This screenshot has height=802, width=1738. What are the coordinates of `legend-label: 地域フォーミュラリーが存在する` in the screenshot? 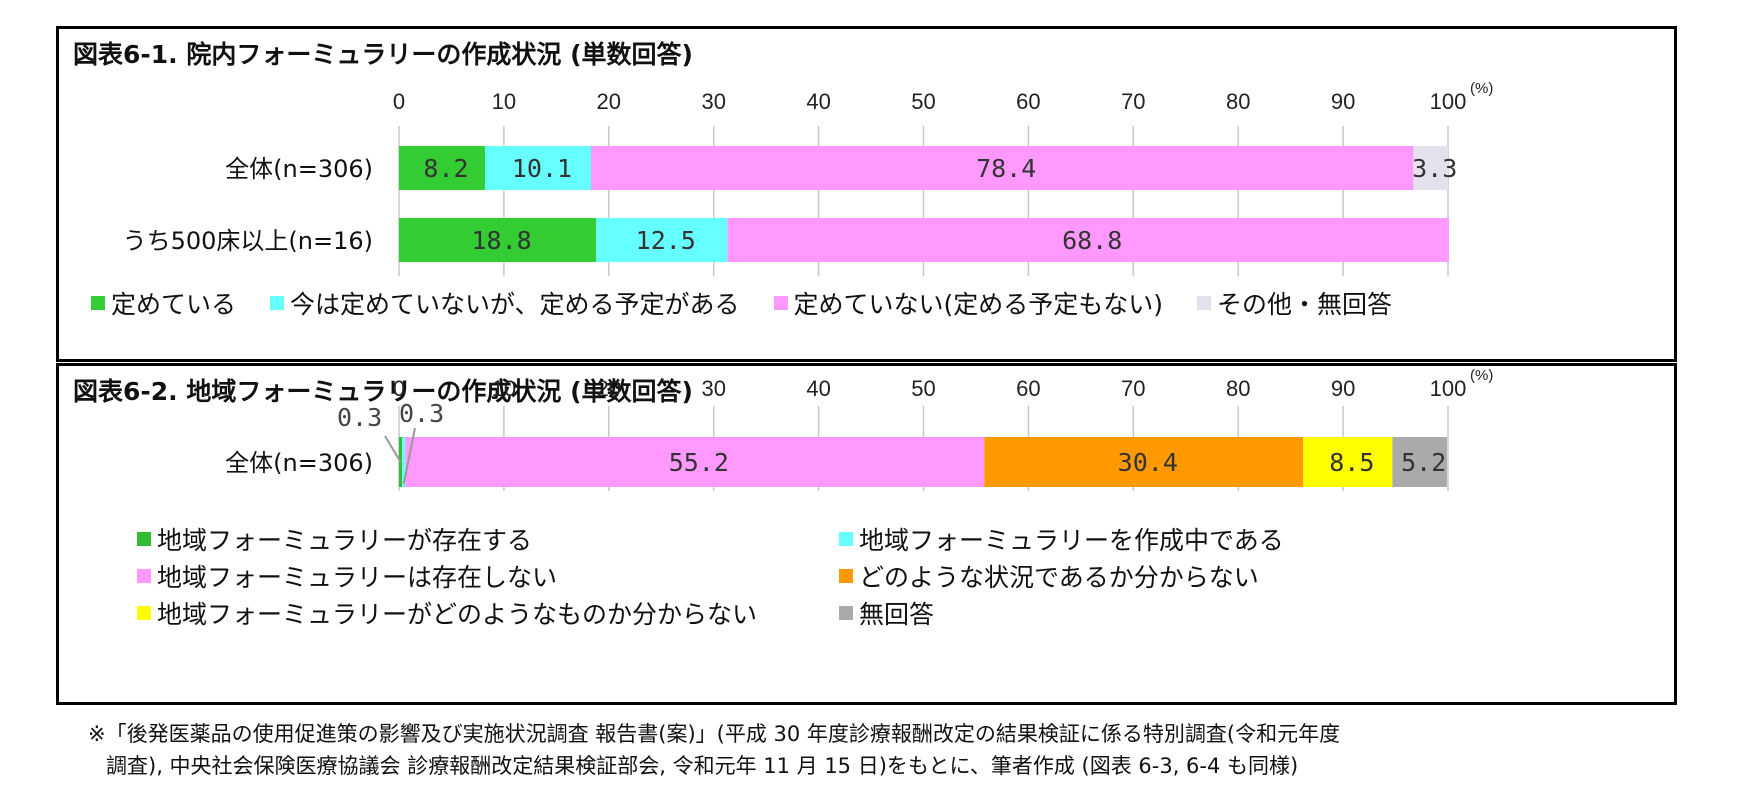 It's located at (345, 540).